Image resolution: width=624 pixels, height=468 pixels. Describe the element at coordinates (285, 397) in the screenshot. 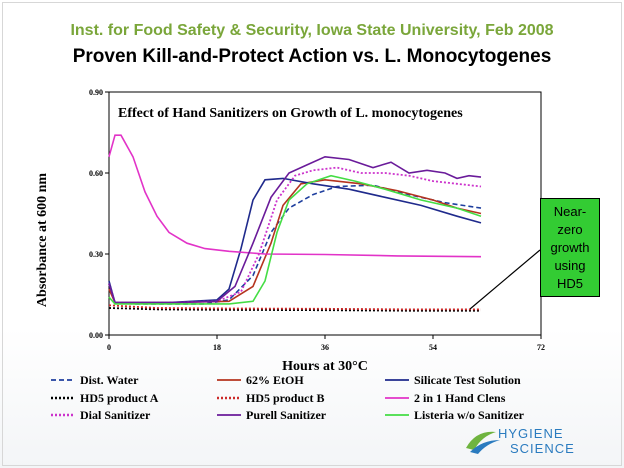

I see `legend-label: HD5 product B` at that location.